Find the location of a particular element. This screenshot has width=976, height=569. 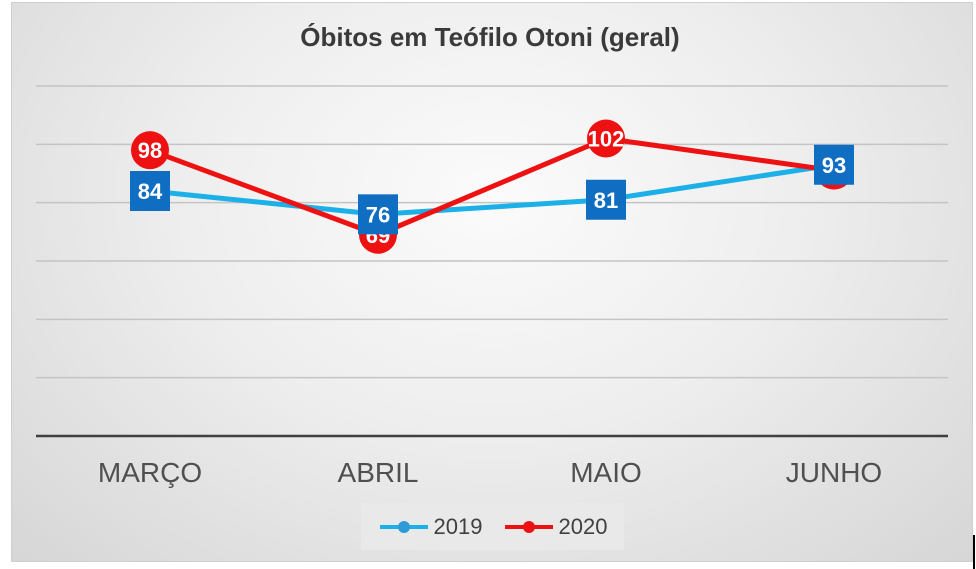

series-line-2019 is located at coordinates (492, 189).